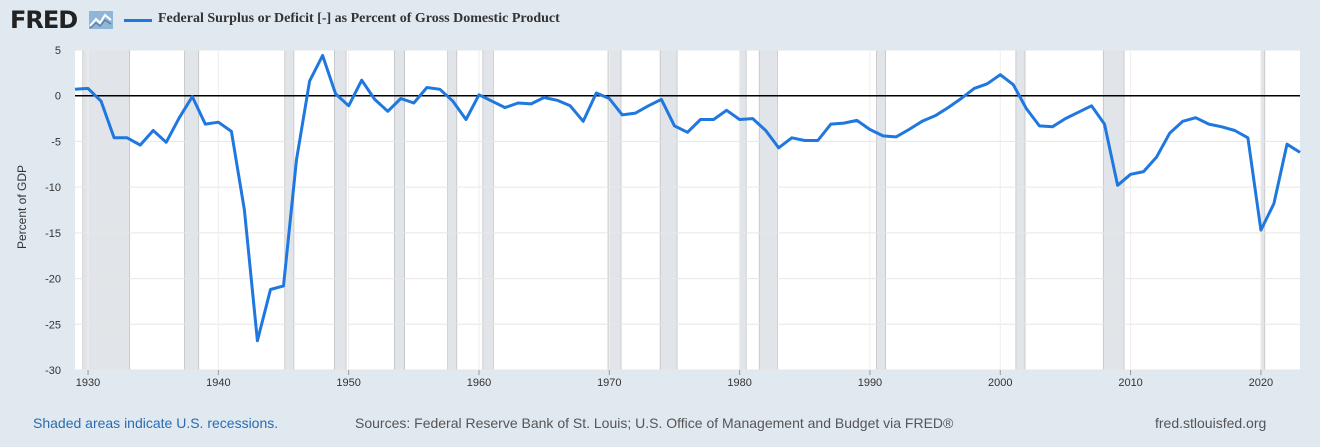 The height and width of the screenshot is (447, 1320). I want to click on x-tick-label: 1930, so click(88, 383).